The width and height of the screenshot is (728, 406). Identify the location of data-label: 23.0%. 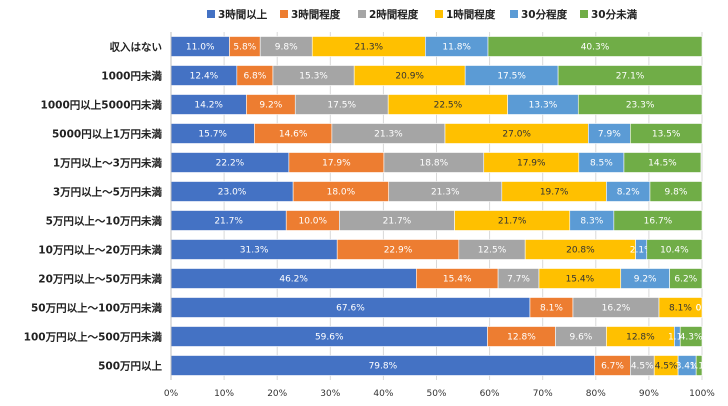
(232, 193).